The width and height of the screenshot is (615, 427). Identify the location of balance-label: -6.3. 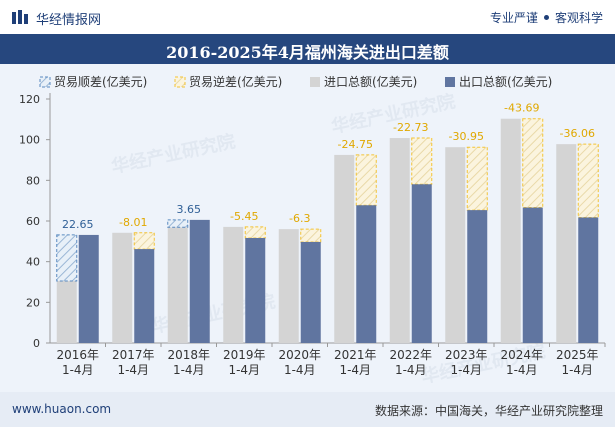
(299, 218).